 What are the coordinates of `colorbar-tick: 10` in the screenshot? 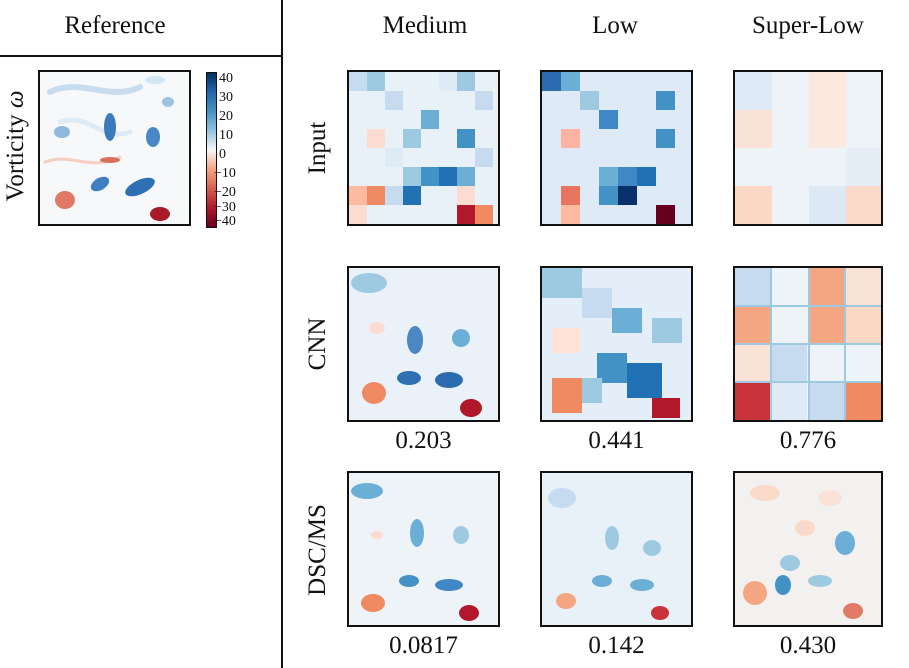 It's located at (226, 135).